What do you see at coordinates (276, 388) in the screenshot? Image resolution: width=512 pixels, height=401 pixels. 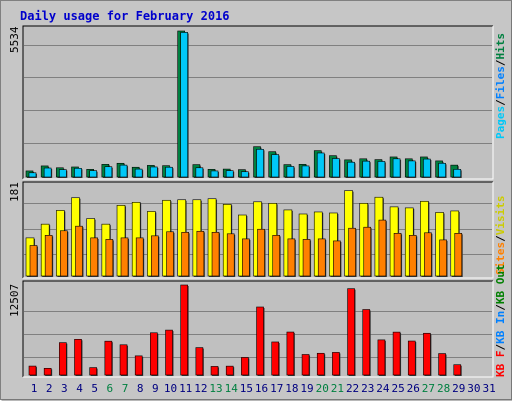 I see `day-label-17: 17` at bounding box center [276, 388].